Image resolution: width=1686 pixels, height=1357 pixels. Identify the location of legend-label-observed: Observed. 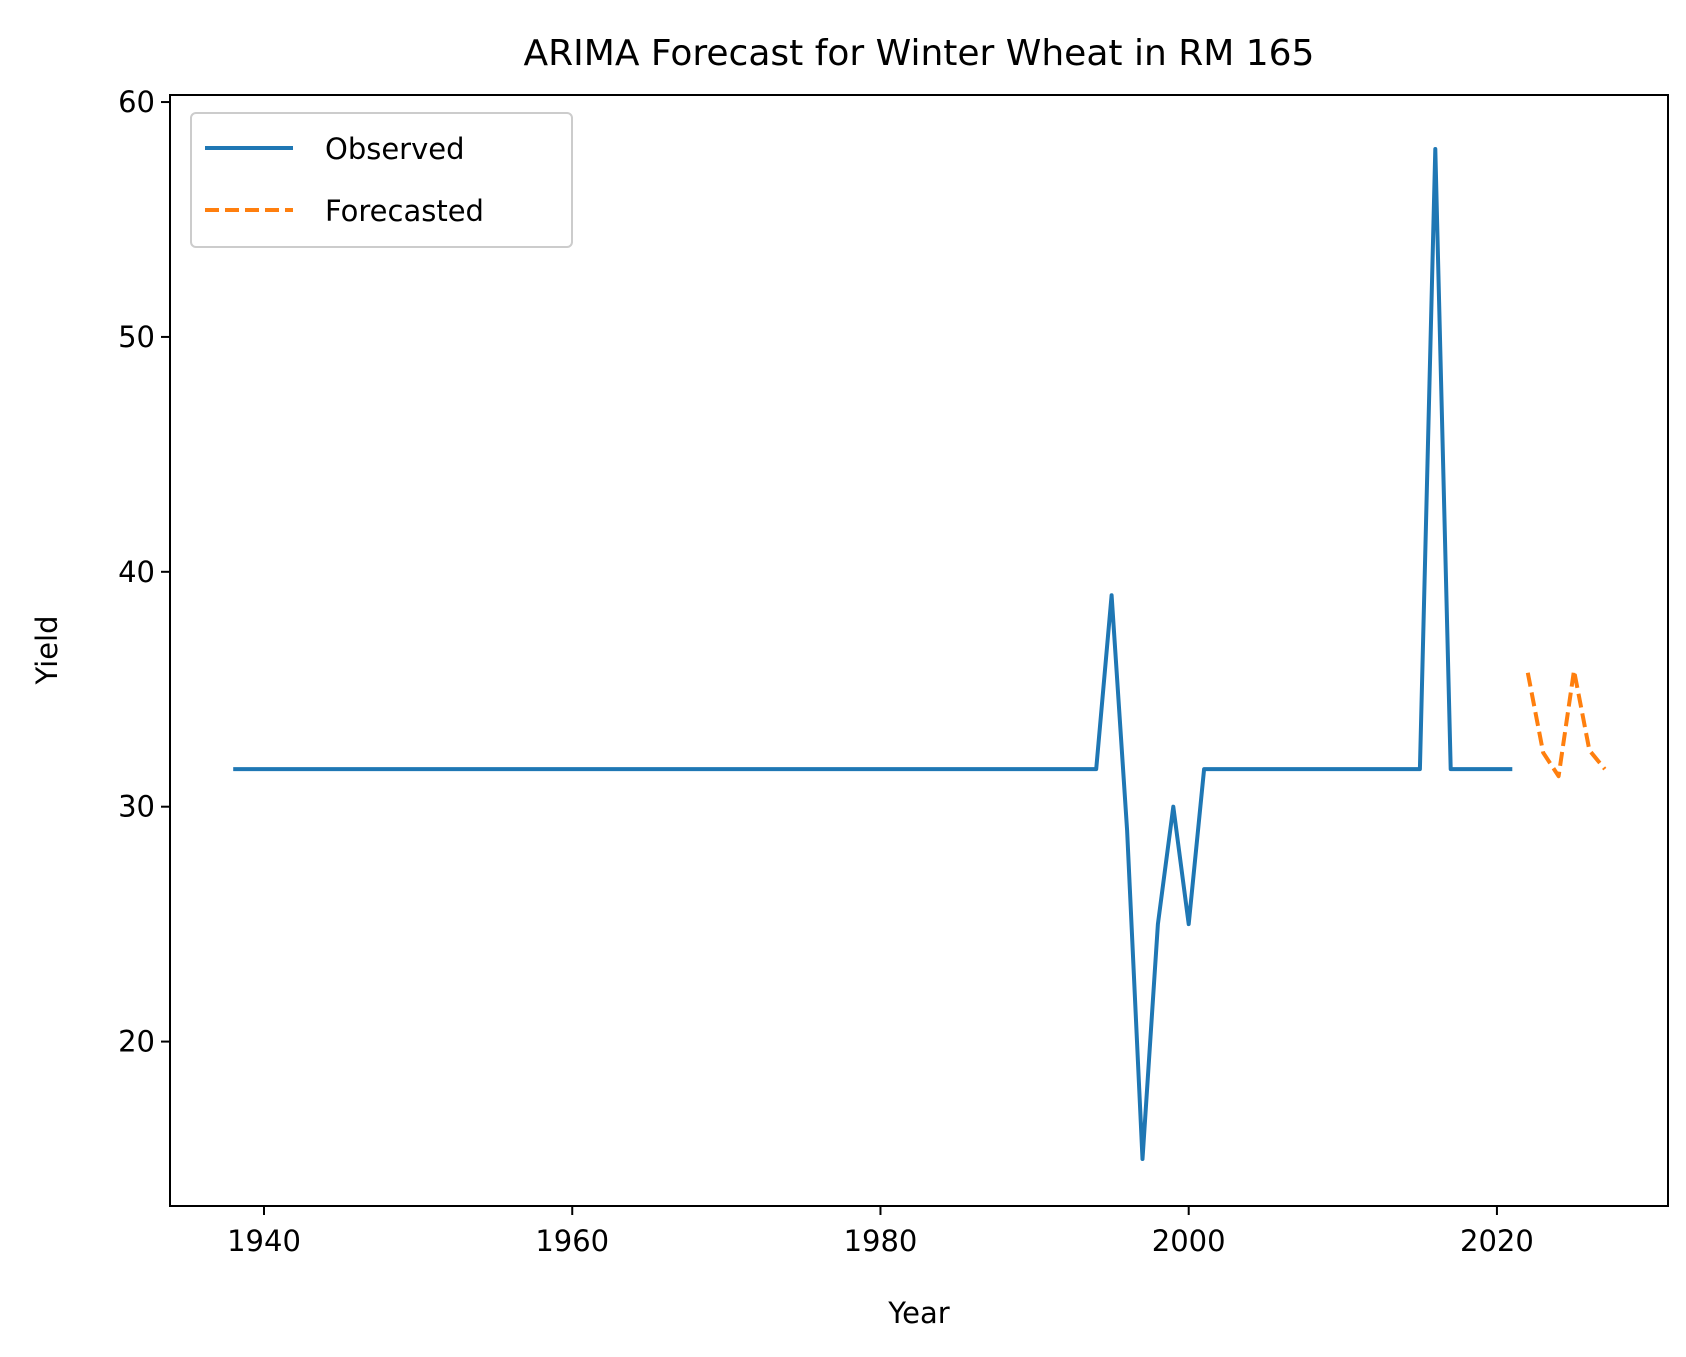
(395, 149).